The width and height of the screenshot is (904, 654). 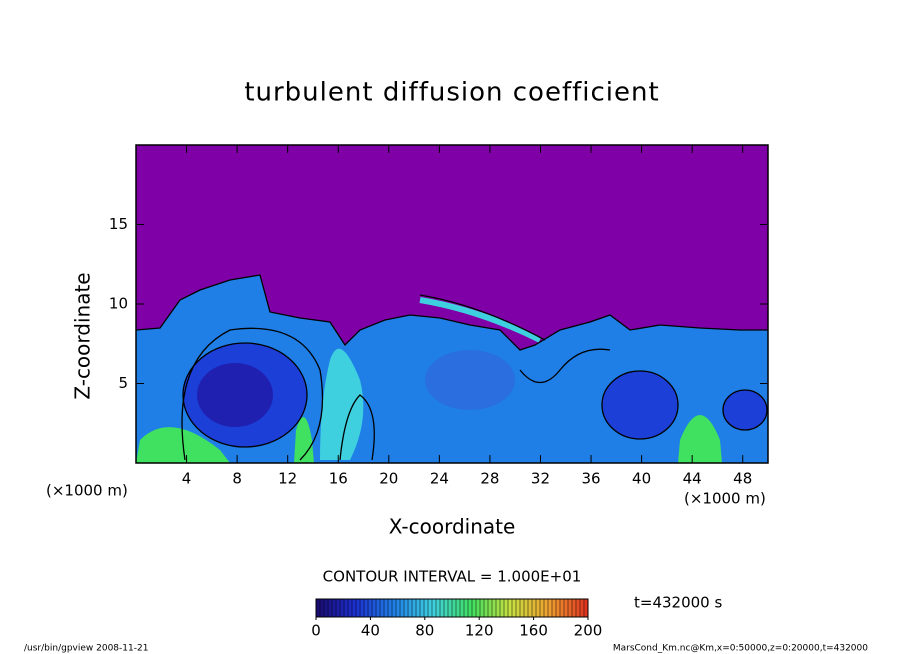 What do you see at coordinates (692, 479) in the screenshot?
I see `x-tick-label: 44` at bounding box center [692, 479].